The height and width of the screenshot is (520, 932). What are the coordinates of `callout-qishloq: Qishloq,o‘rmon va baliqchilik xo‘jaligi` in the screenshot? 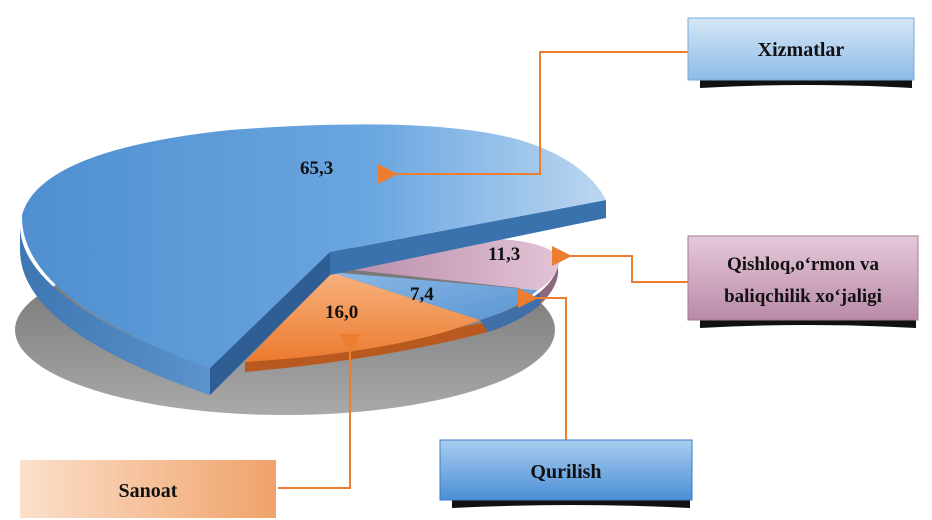 It's located at (803, 281).